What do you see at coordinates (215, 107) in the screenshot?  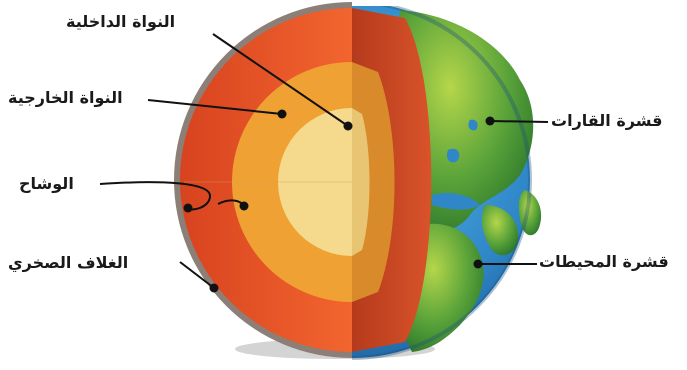 I see `leader-outer-core` at bounding box center [215, 107].